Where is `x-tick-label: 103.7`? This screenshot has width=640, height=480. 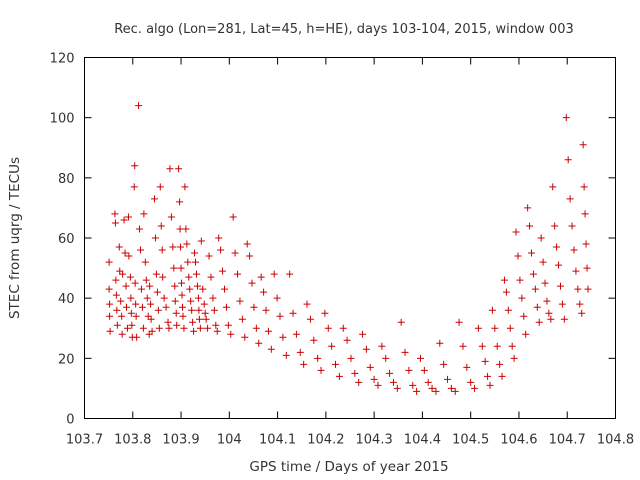 x-tick-label: 103.7 is located at coordinates (84, 440).